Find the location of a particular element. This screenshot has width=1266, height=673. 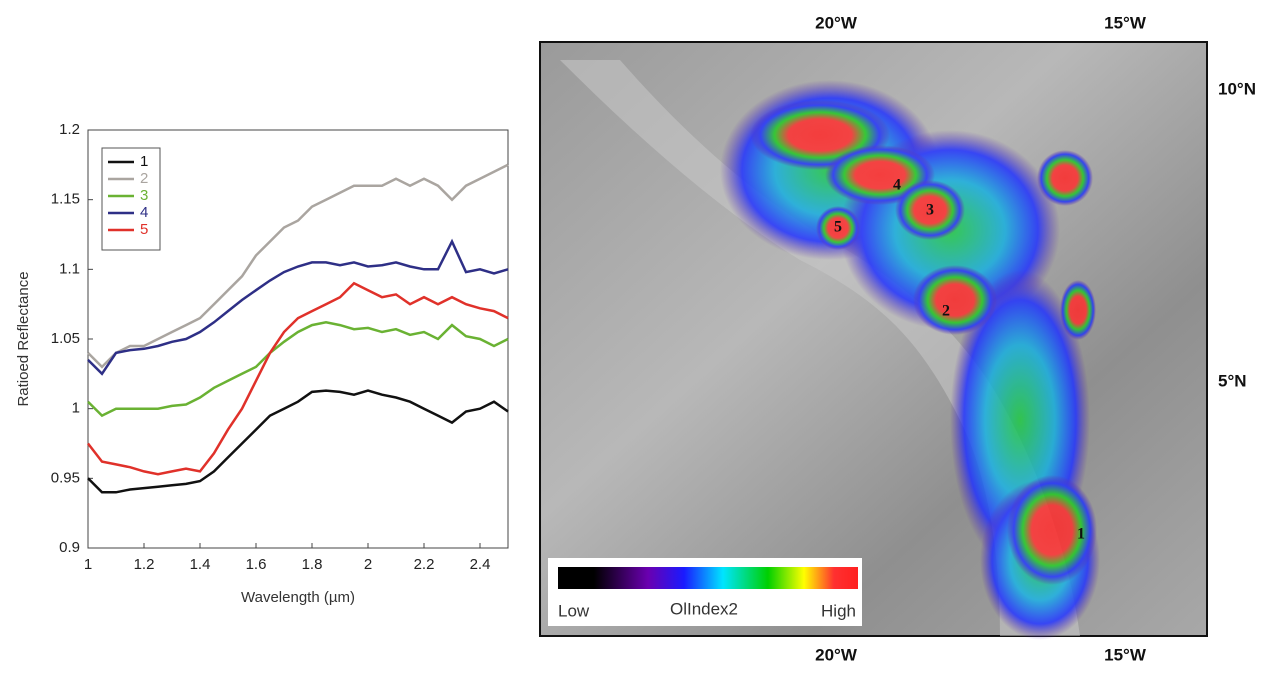

legend-label: 2 is located at coordinates (144, 178).